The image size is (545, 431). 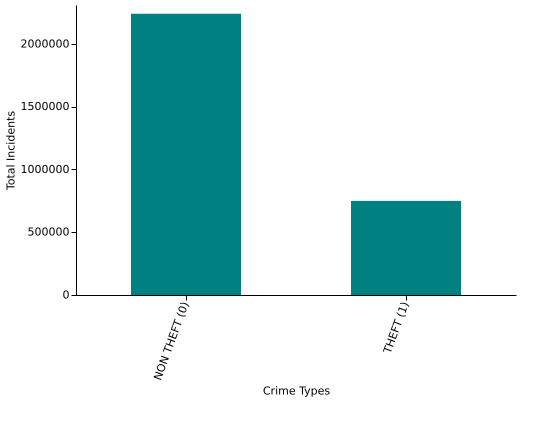 I want to click on y-tick-label: 0, so click(x=66, y=295).